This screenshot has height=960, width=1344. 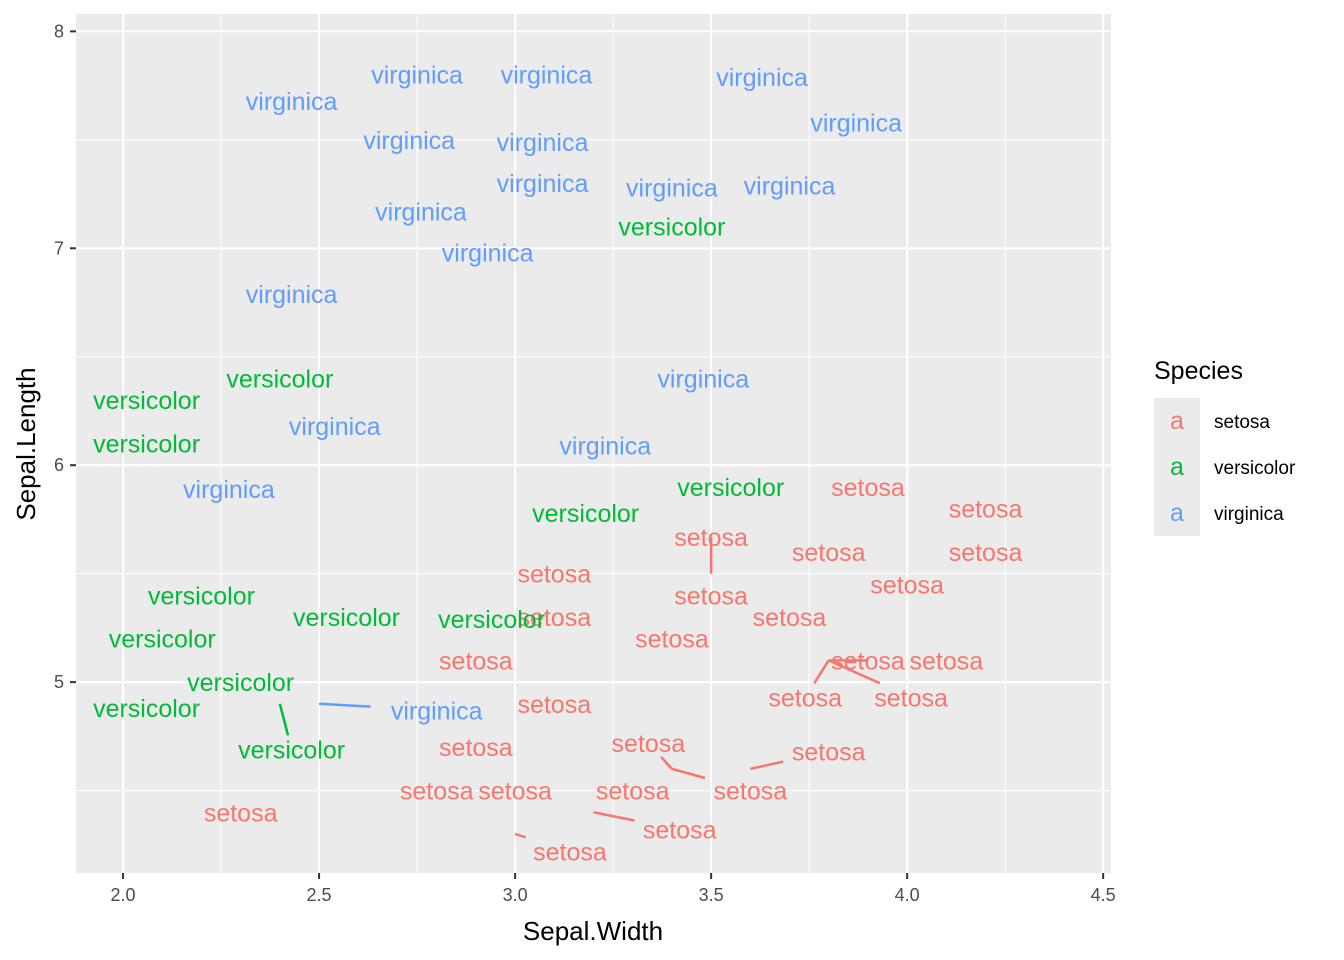 What do you see at coordinates (65, 356) in the screenshot?
I see `y-axis: 5 6 7 8` at bounding box center [65, 356].